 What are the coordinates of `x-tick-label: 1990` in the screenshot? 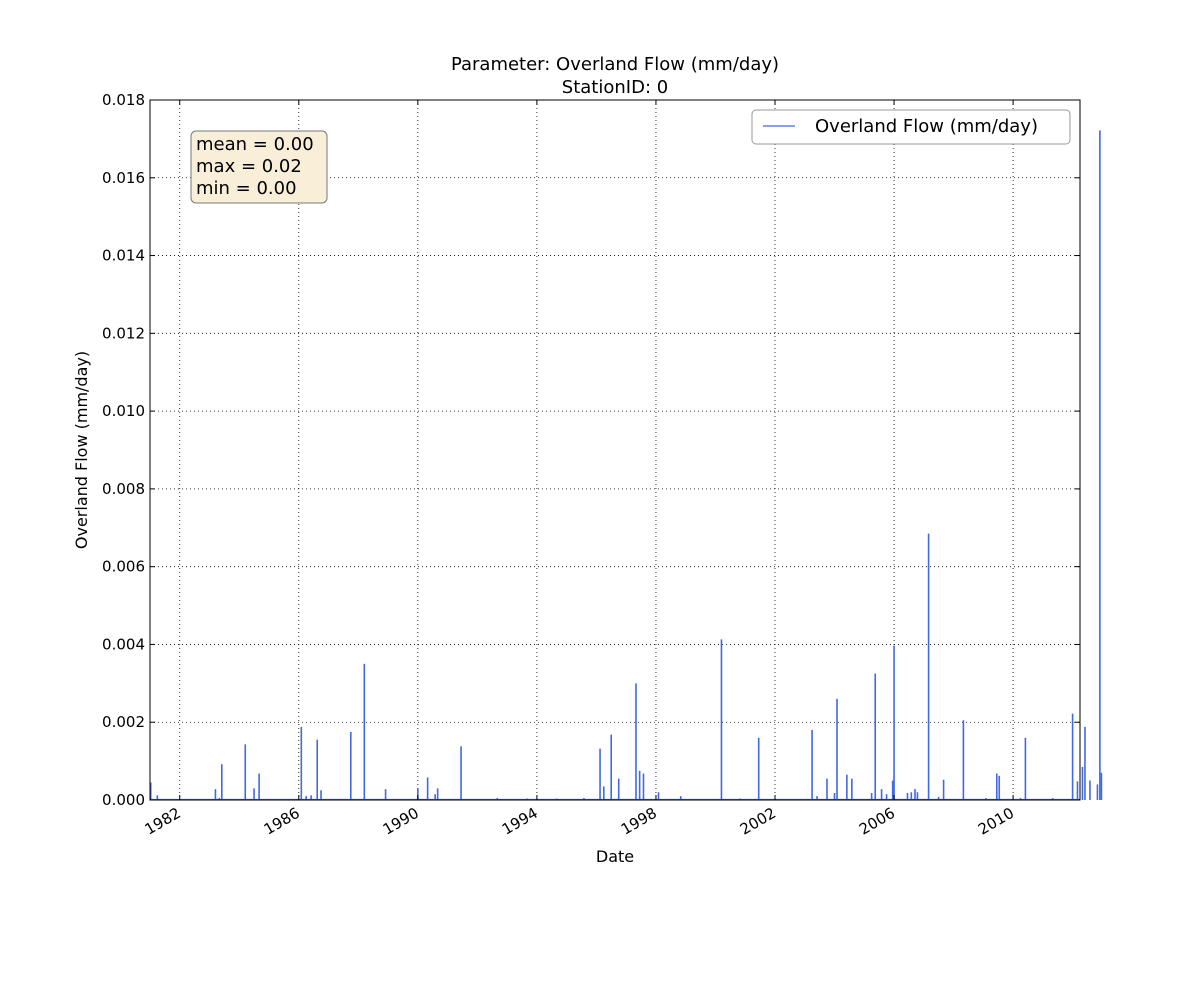 It's located at (401, 821).